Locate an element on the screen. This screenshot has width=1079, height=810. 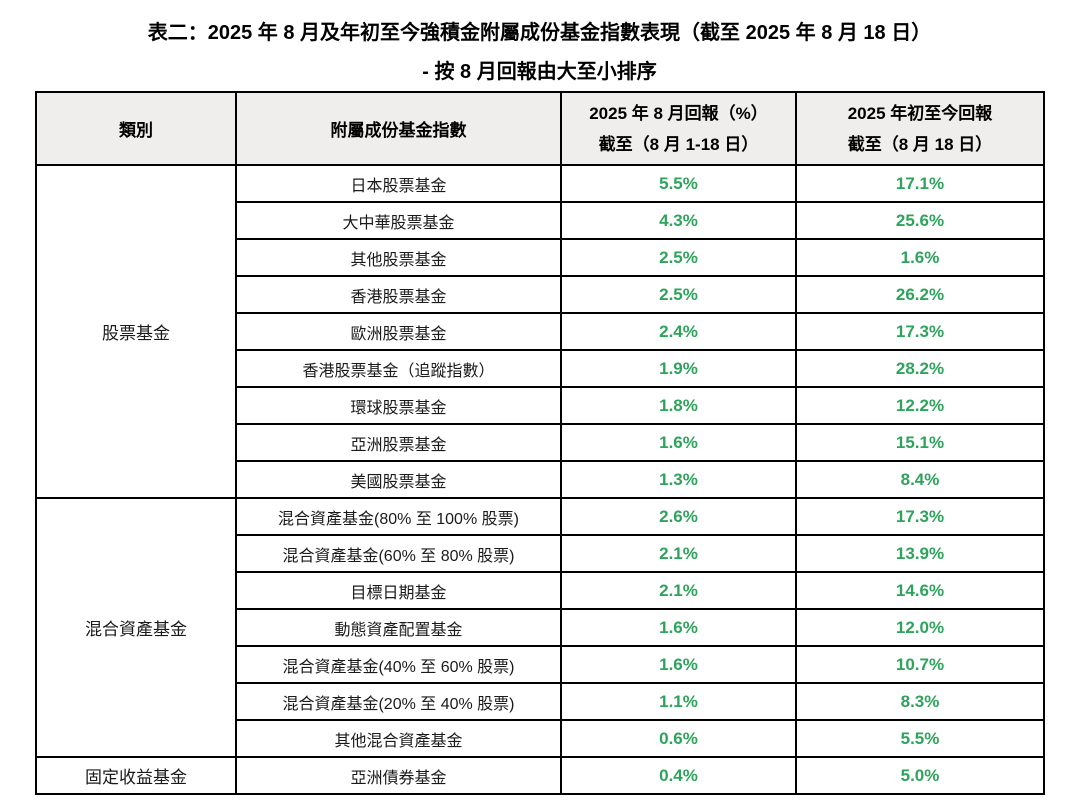
table-row: 美國股票基金 1.3% 8.4% is located at coordinates (540, 479).